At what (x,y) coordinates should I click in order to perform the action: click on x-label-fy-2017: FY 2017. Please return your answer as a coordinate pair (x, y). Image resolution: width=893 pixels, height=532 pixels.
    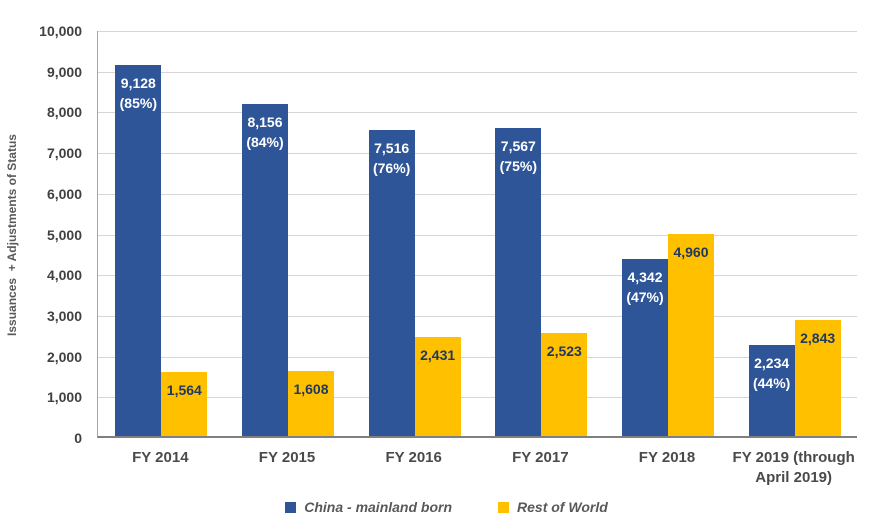
    Looking at the image, I should click on (540, 457).